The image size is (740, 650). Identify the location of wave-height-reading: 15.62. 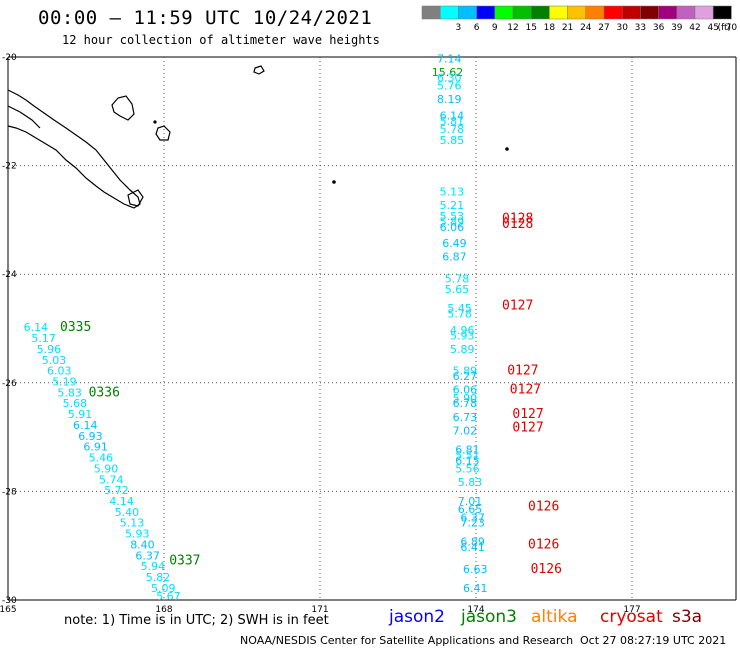
(448, 72).